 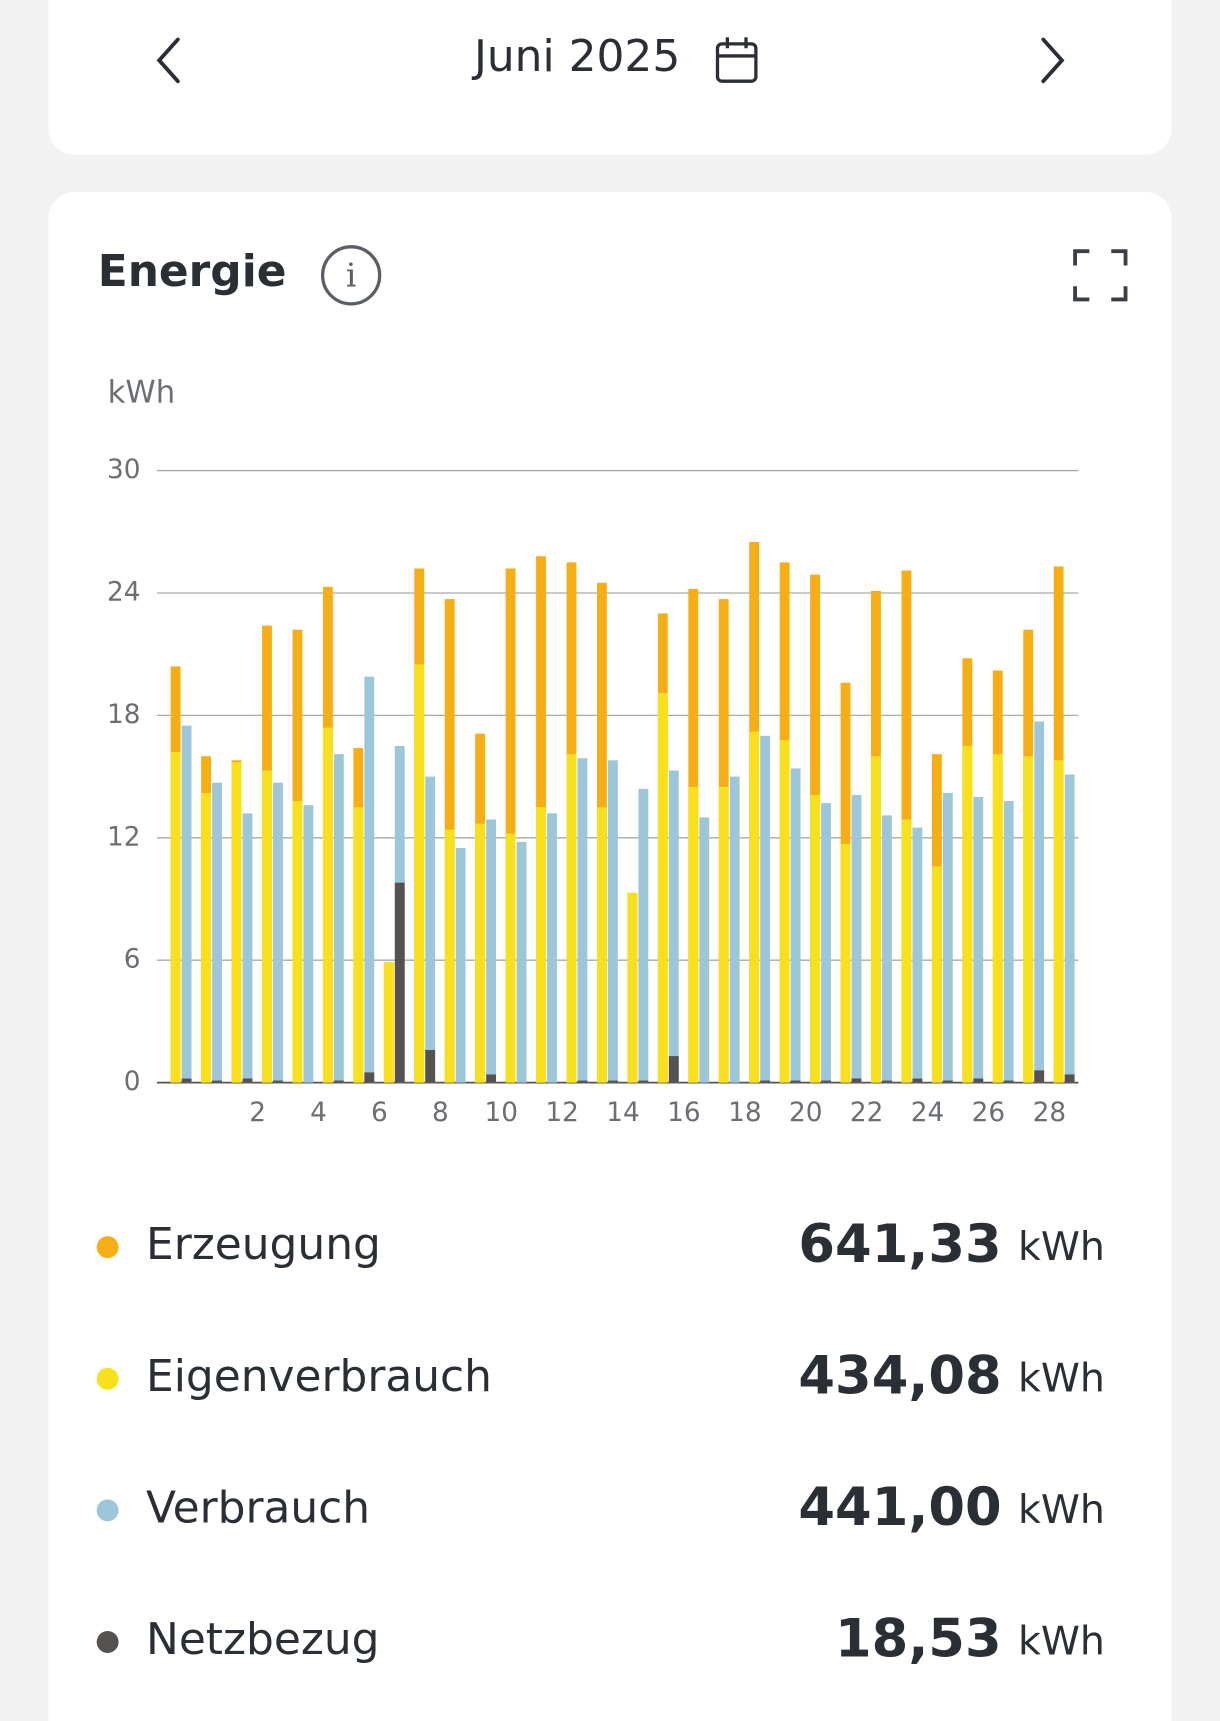 I want to click on legend-name: Eigenverbrauch, so click(x=319, y=1376).